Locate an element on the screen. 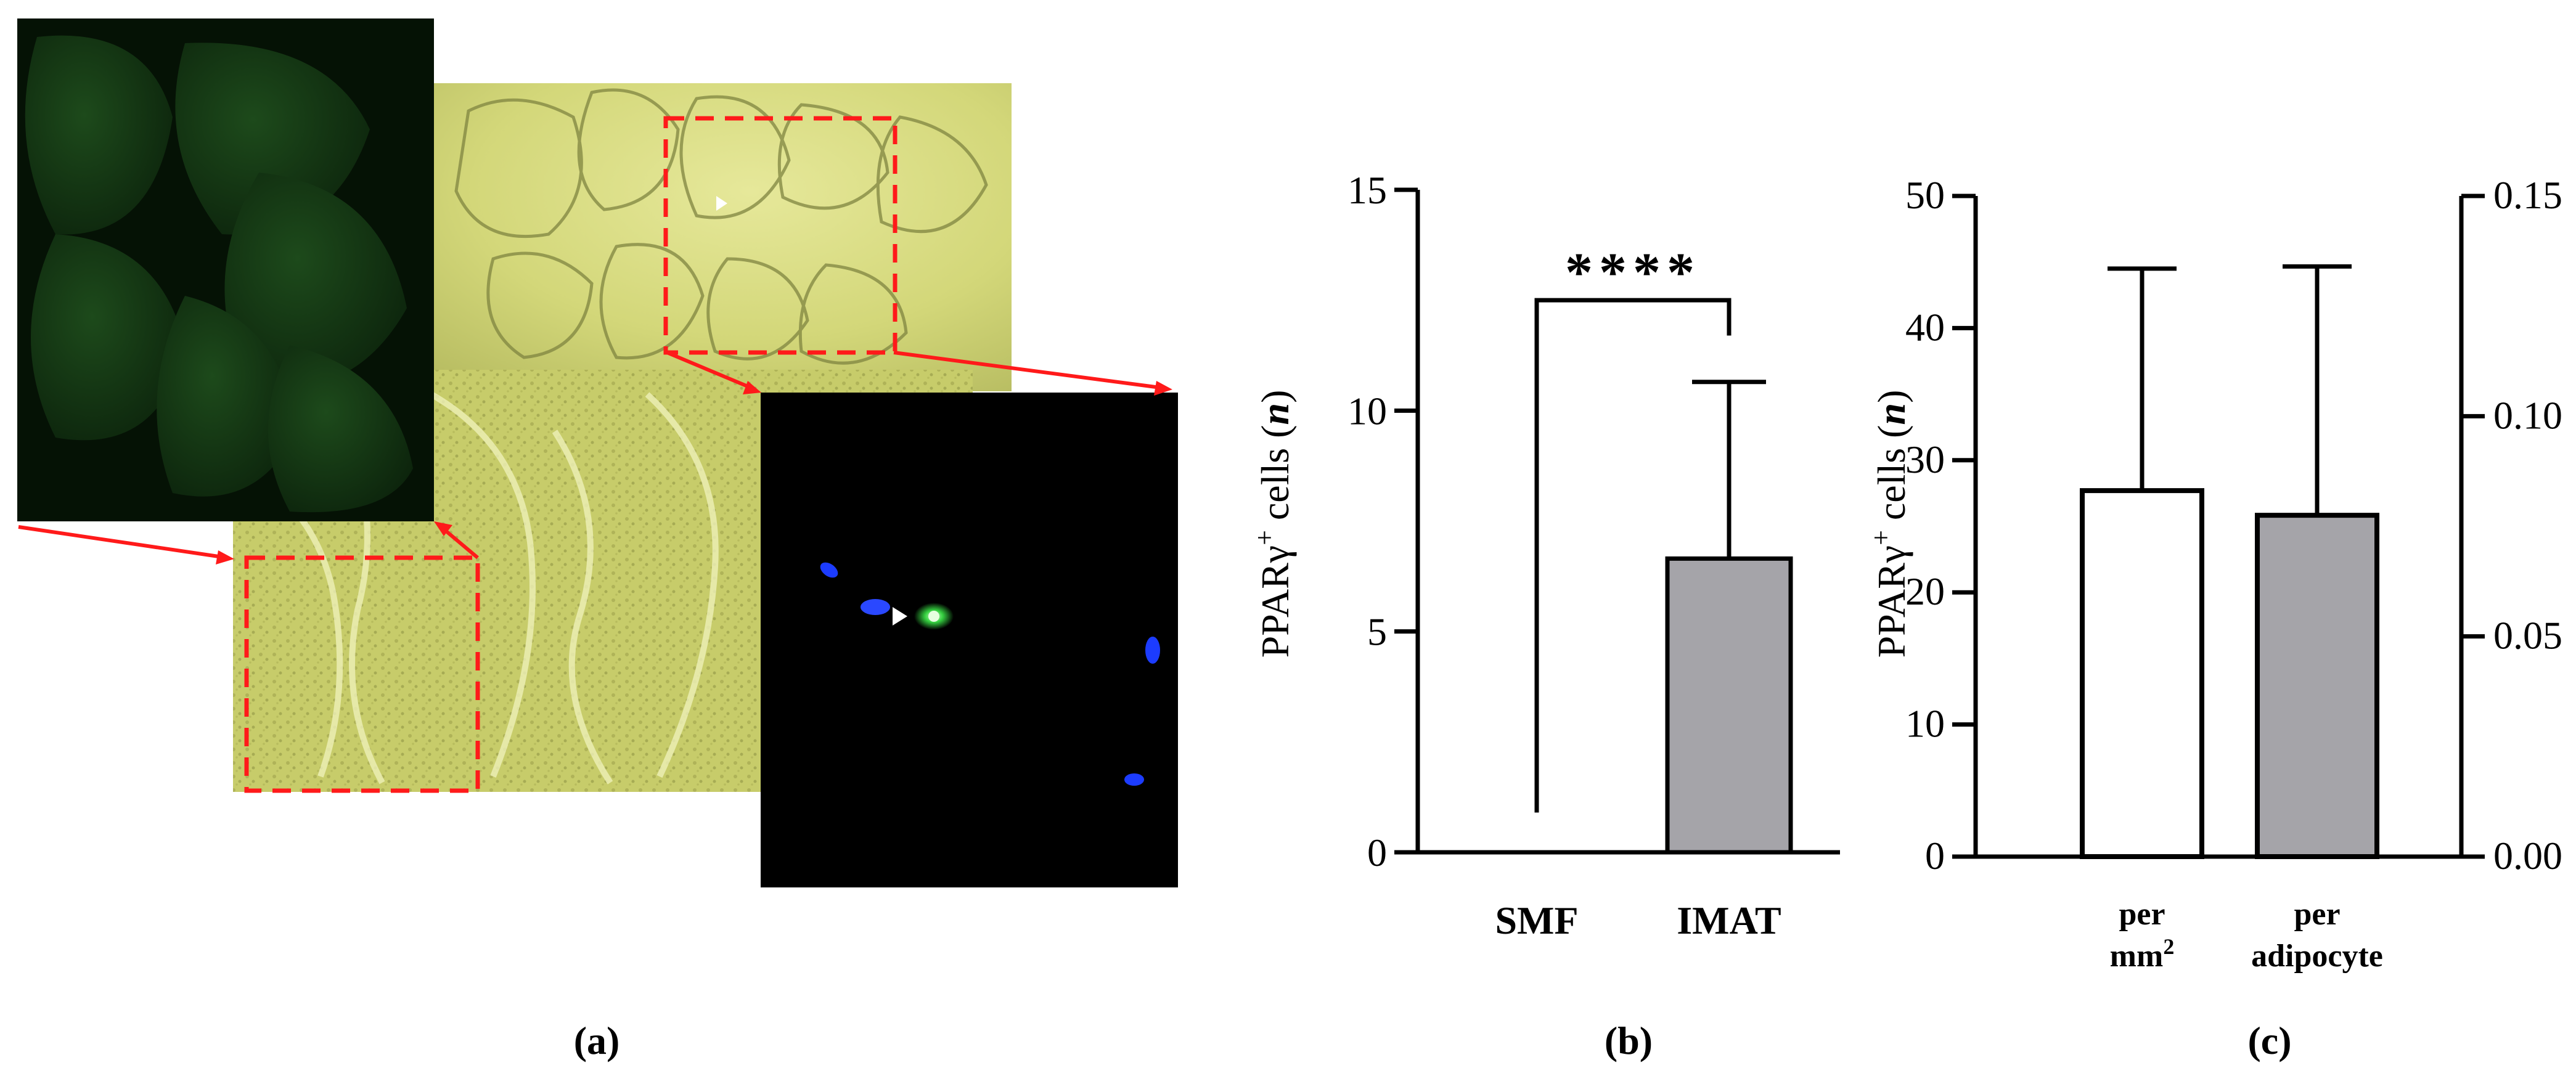 The width and height of the screenshot is (2576, 1076). chart-c-left-y-tick-label: 20 is located at coordinates (1925, 591).